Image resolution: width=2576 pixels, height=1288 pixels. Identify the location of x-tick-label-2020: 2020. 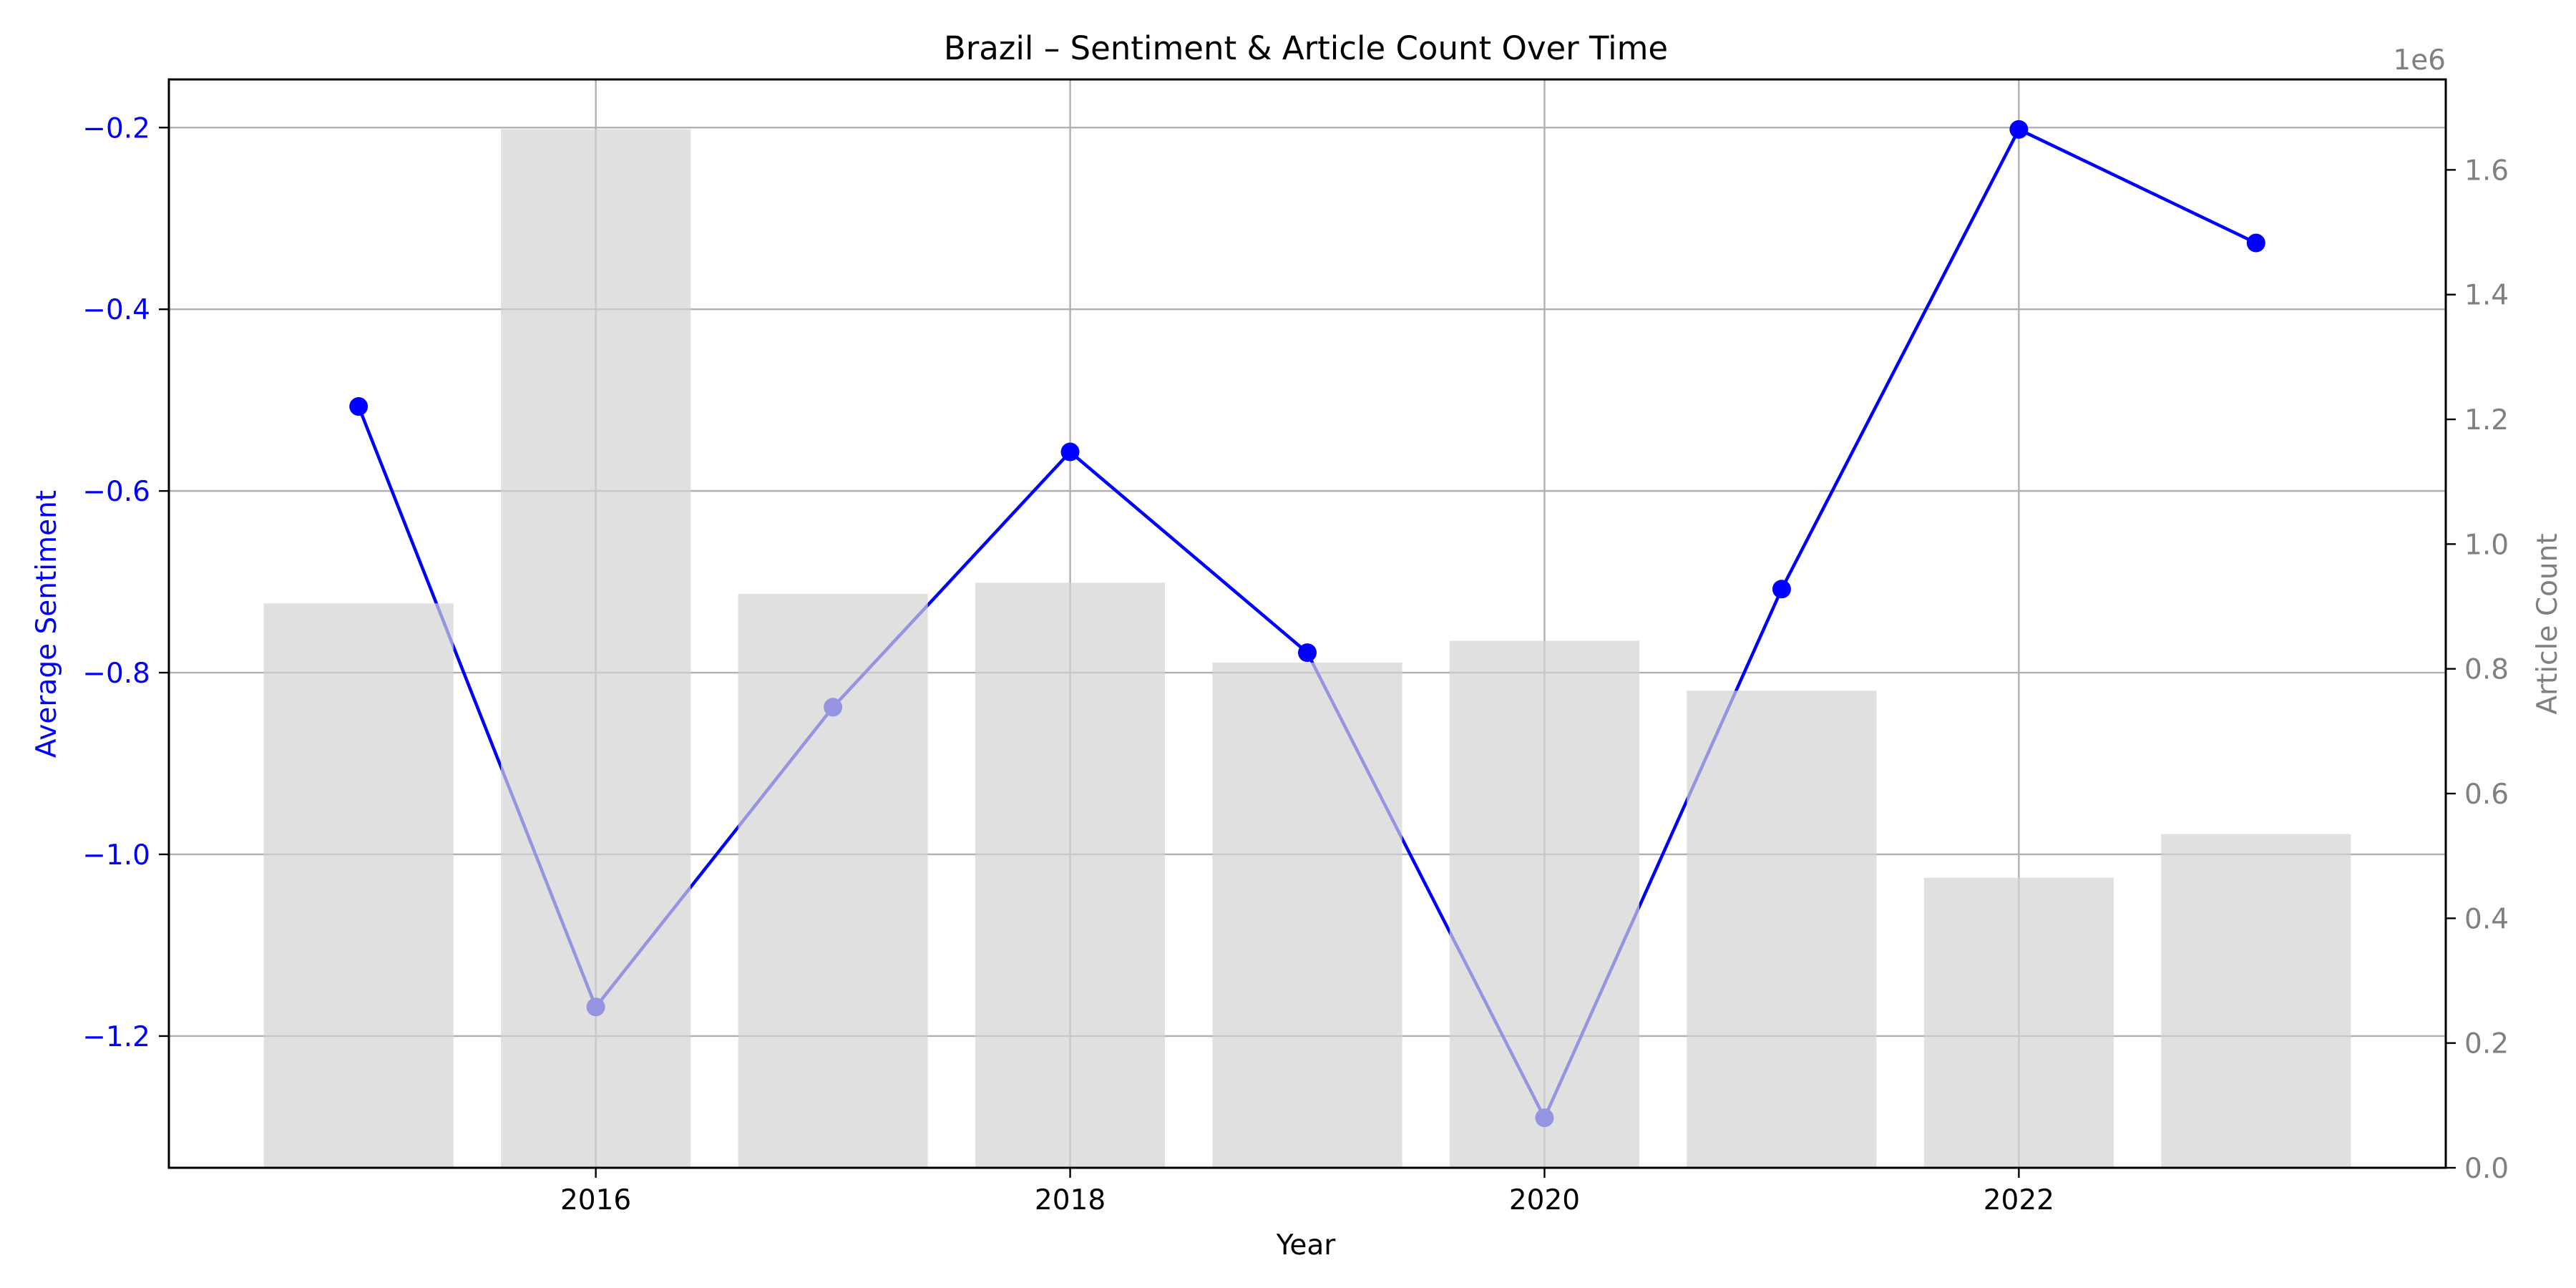
(1544, 1200).